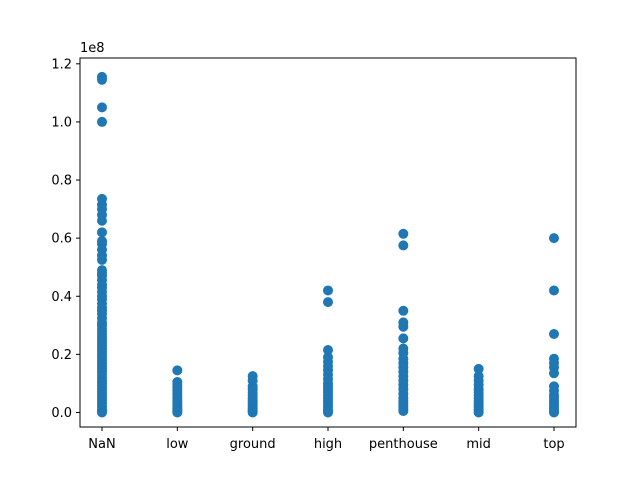 The image size is (640, 480). What do you see at coordinates (478, 444) in the screenshot?
I see `x-tick-label-mid: mid` at bounding box center [478, 444].